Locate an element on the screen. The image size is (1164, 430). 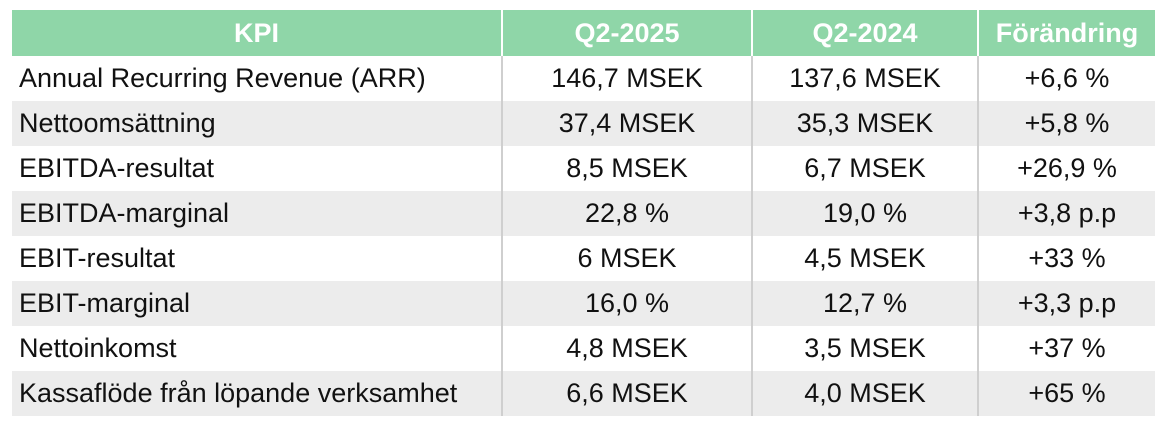
current-value: 37,4 MSEK is located at coordinates (627, 123).